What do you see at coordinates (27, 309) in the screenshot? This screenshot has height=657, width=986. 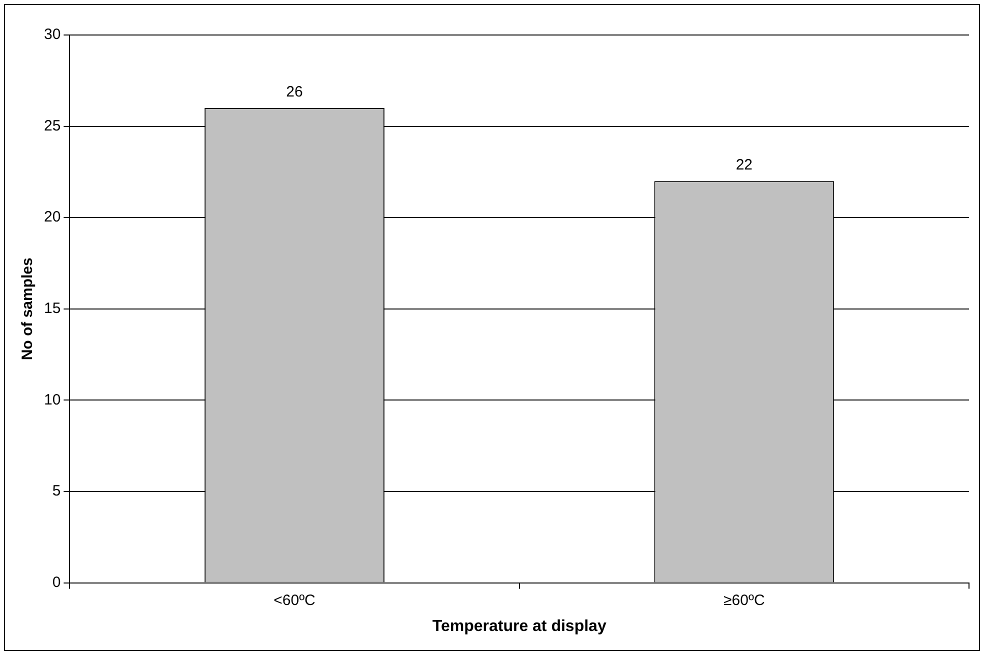 I see `y-axis-title: No of samples` at bounding box center [27, 309].